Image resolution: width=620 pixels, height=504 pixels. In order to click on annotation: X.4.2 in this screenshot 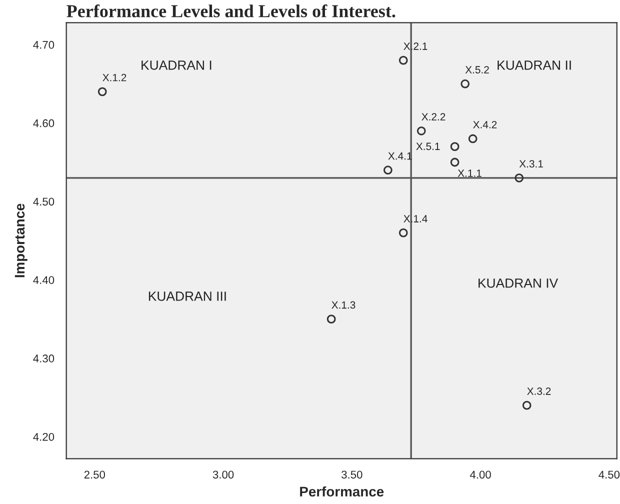, I will do `click(485, 124)`.